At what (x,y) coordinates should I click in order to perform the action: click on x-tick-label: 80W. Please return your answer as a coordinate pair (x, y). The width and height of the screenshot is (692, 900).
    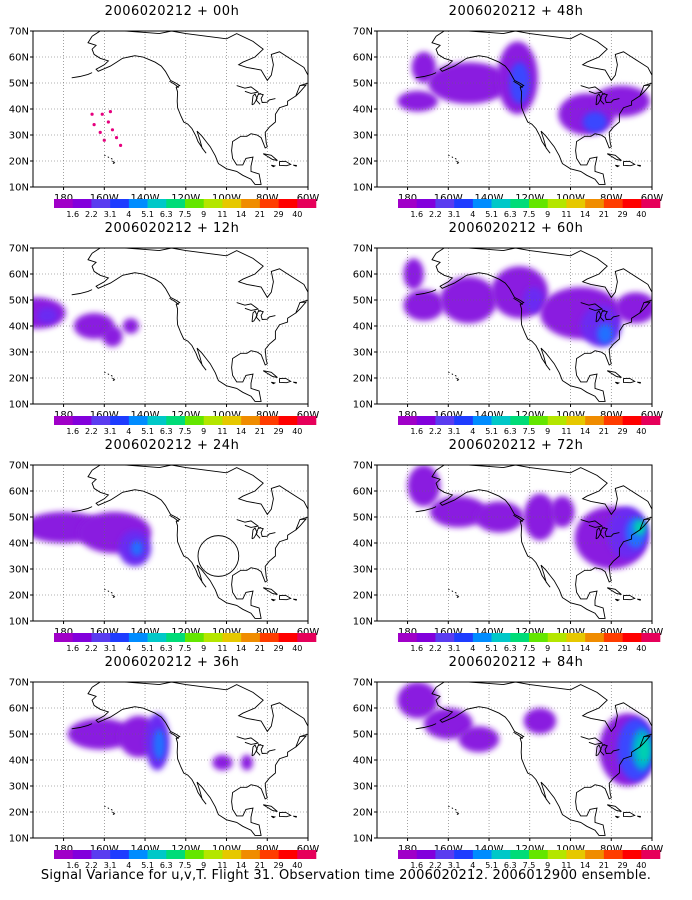
    Looking at the image, I should click on (611, 198).